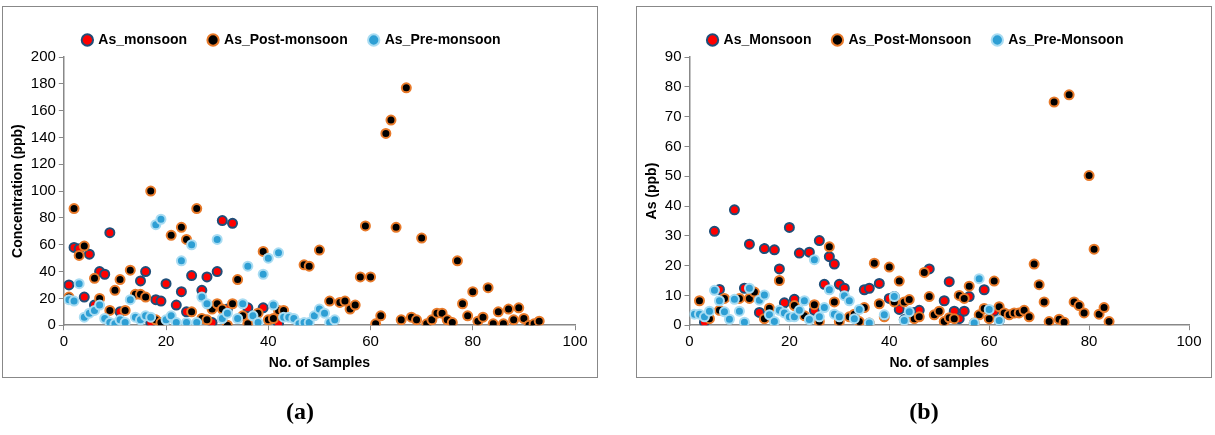  I want to click on y-tick-label: 90, so click(673, 56).